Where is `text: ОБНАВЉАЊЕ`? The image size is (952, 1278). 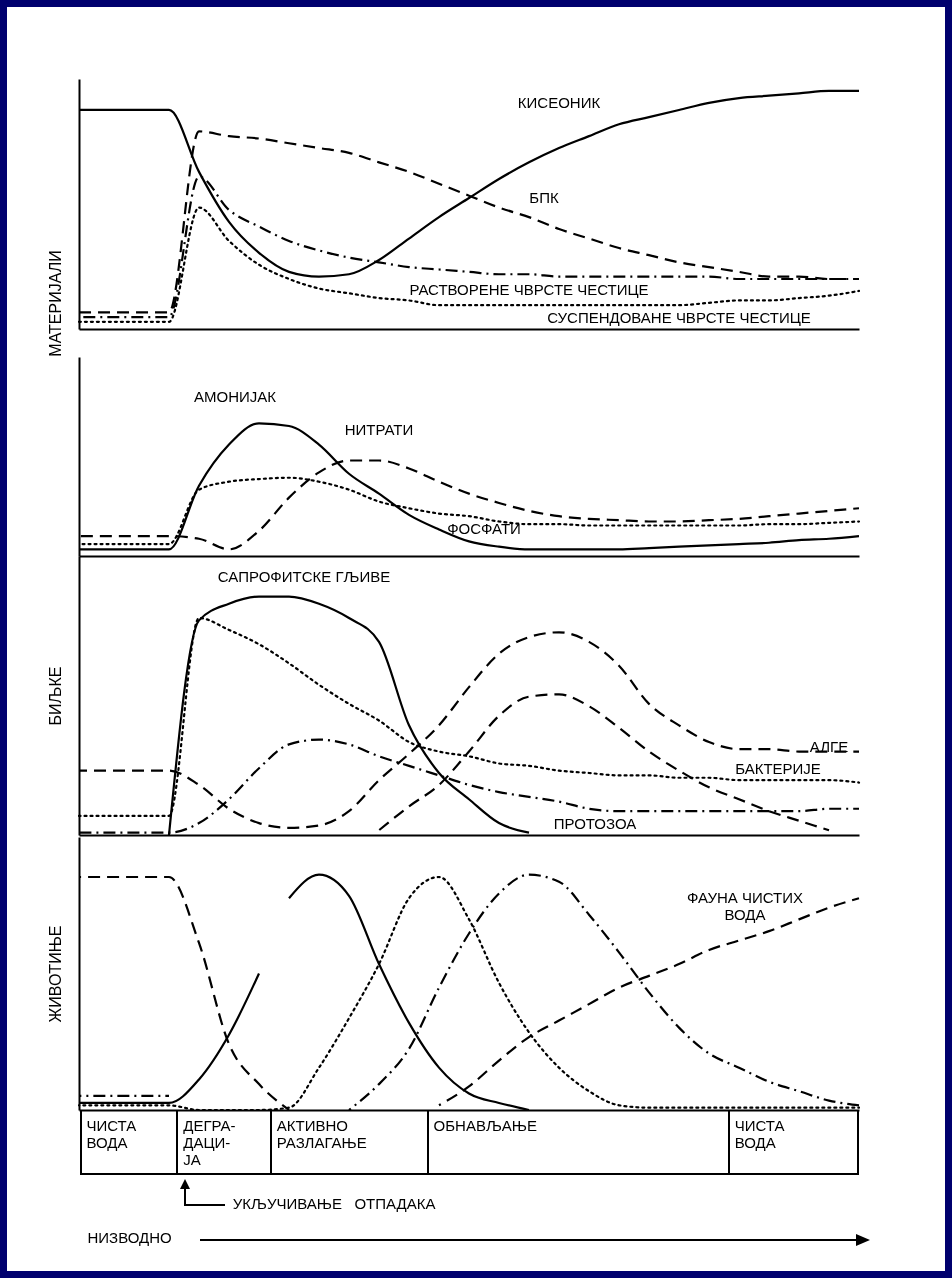
text: ОБНАВЉАЊЕ is located at coordinates (577, 1142).